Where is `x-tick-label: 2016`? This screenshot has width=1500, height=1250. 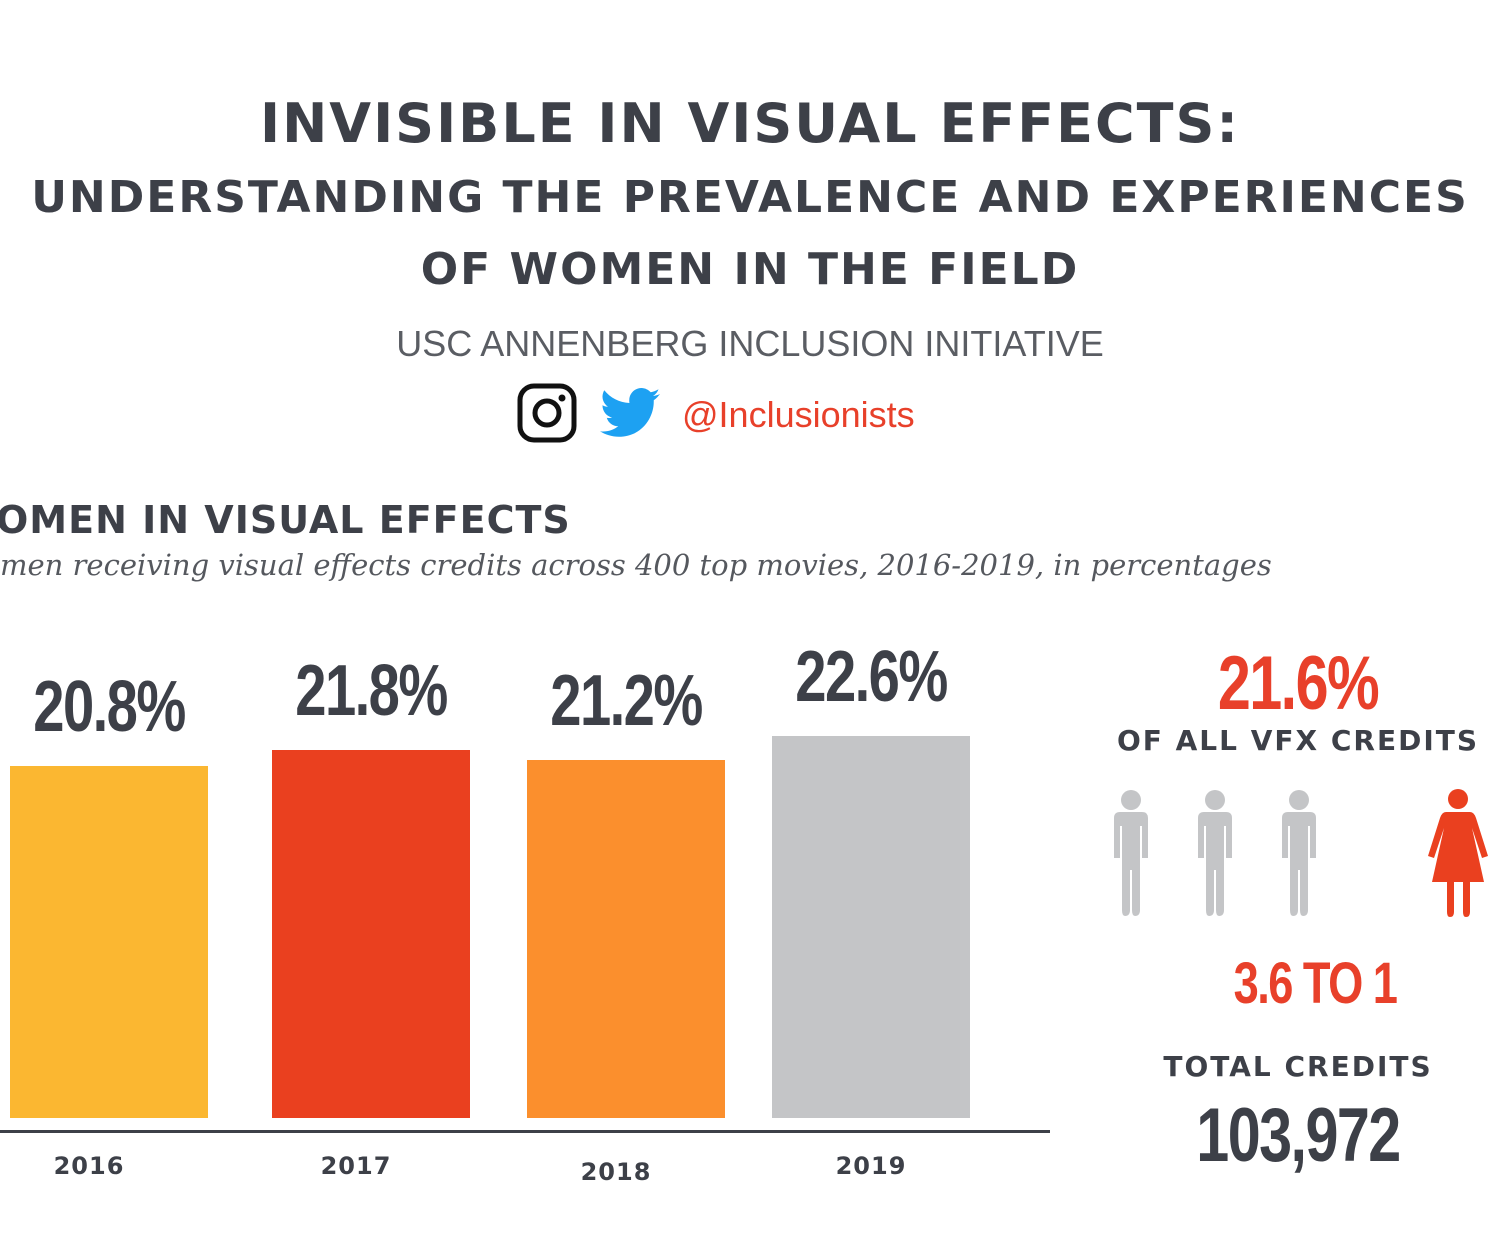
x-tick-label: 2016 is located at coordinates (89, 1166).